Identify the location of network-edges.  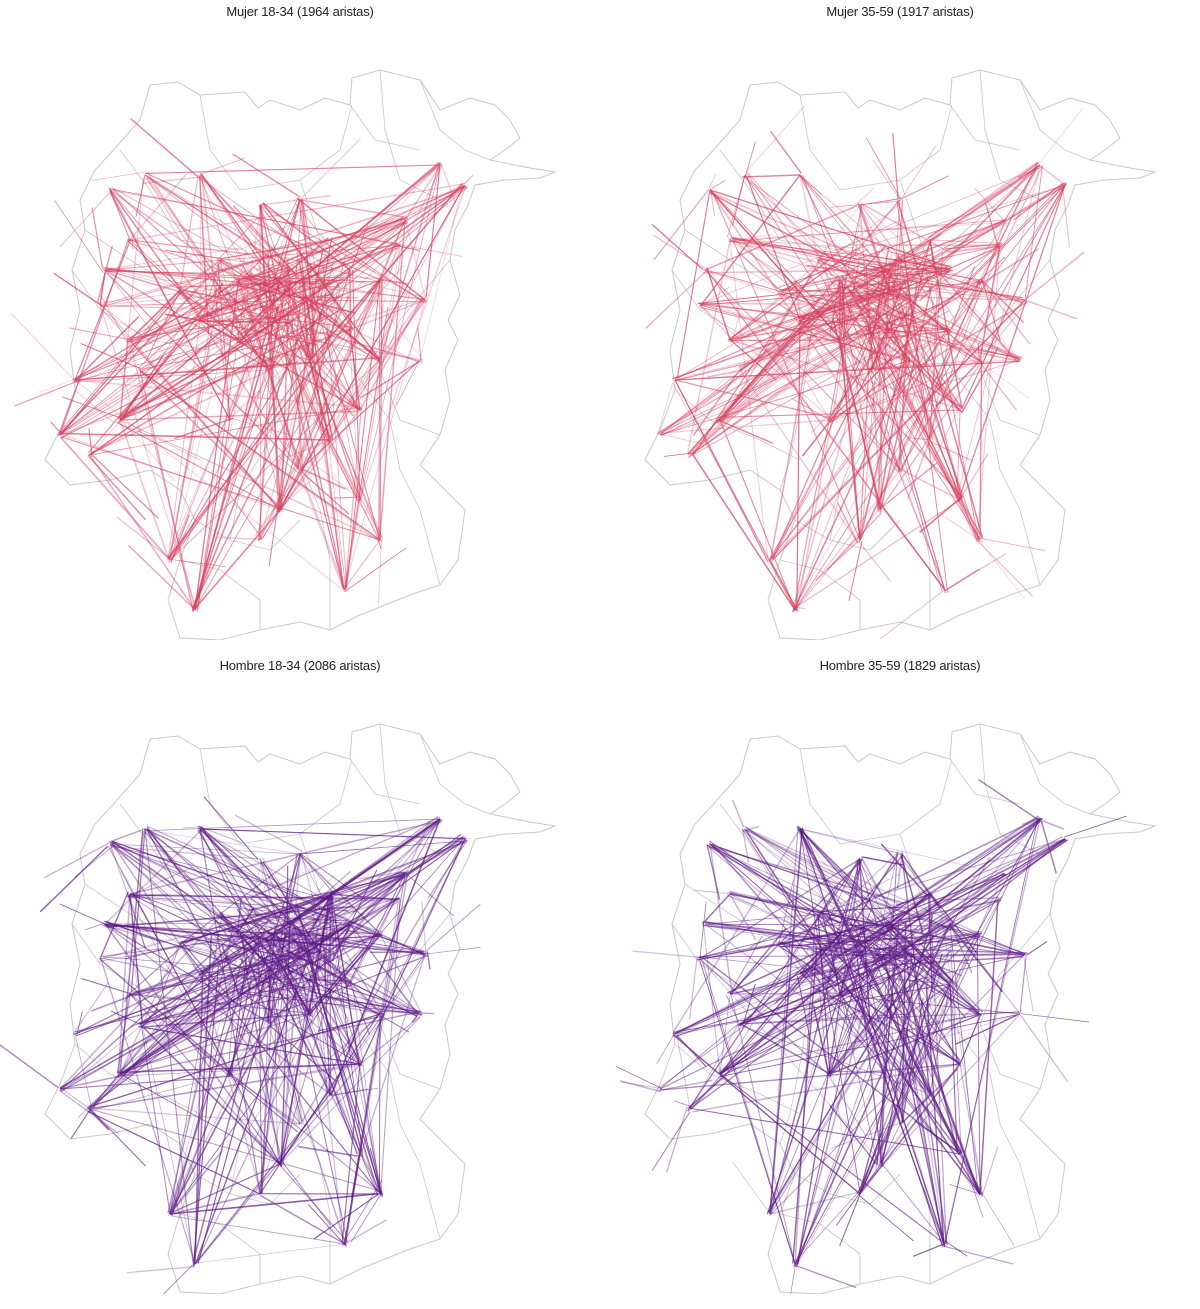
(865, 372).